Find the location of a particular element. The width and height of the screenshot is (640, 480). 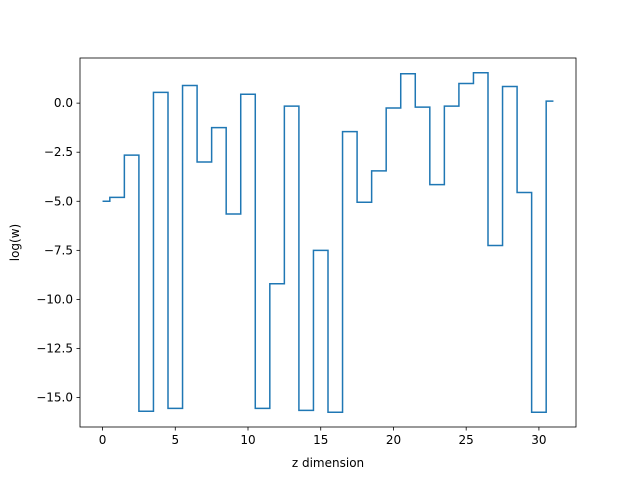

y-tick-label: −7.5 is located at coordinates (58, 250).